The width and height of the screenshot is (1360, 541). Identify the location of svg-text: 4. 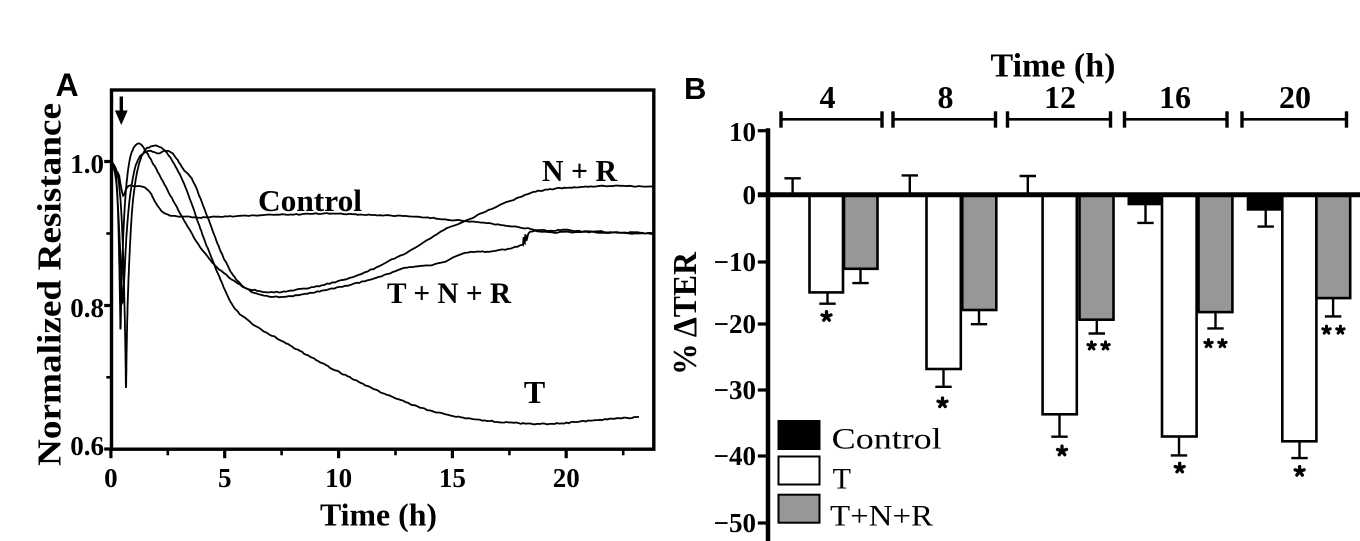
(828, 97).